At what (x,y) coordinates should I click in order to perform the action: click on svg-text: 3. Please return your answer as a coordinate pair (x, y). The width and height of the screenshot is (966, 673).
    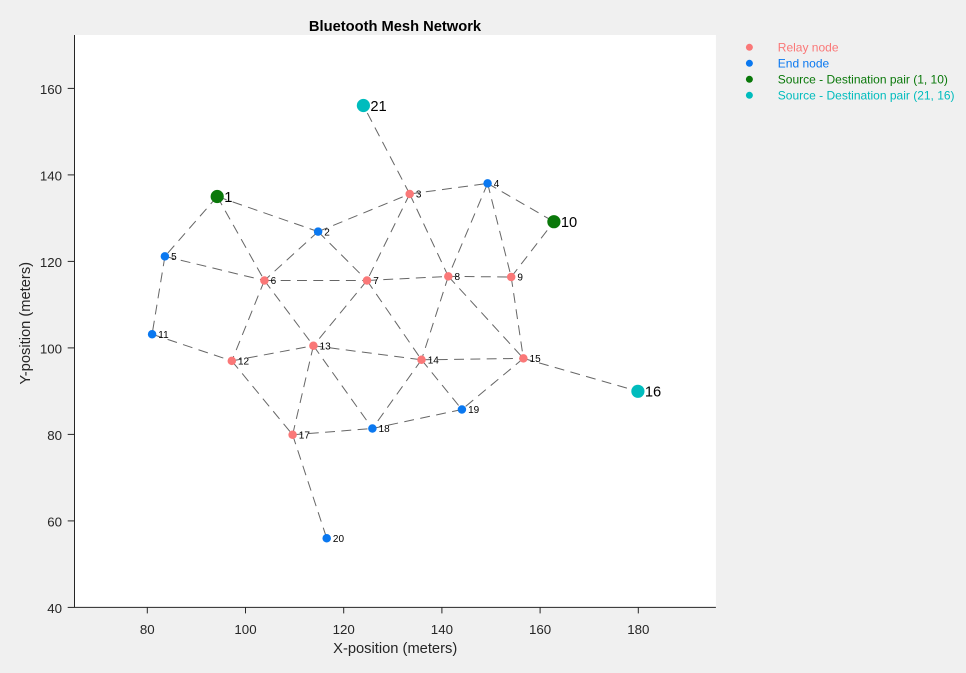
    Looking at the image, I should click on (419, 195).